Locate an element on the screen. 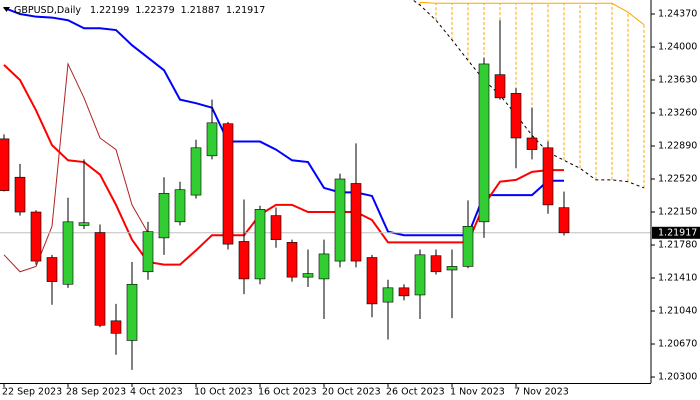 The width and height of the screenshot is (700, 400). y-tick-label: 1.21780 is located at coordinates (677, 245).